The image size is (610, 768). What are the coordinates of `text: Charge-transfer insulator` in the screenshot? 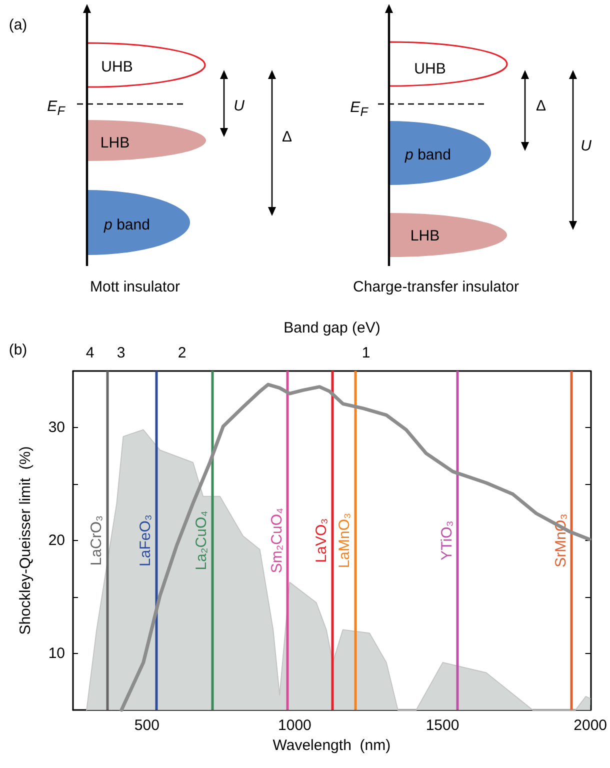 It's located at (436, 287).